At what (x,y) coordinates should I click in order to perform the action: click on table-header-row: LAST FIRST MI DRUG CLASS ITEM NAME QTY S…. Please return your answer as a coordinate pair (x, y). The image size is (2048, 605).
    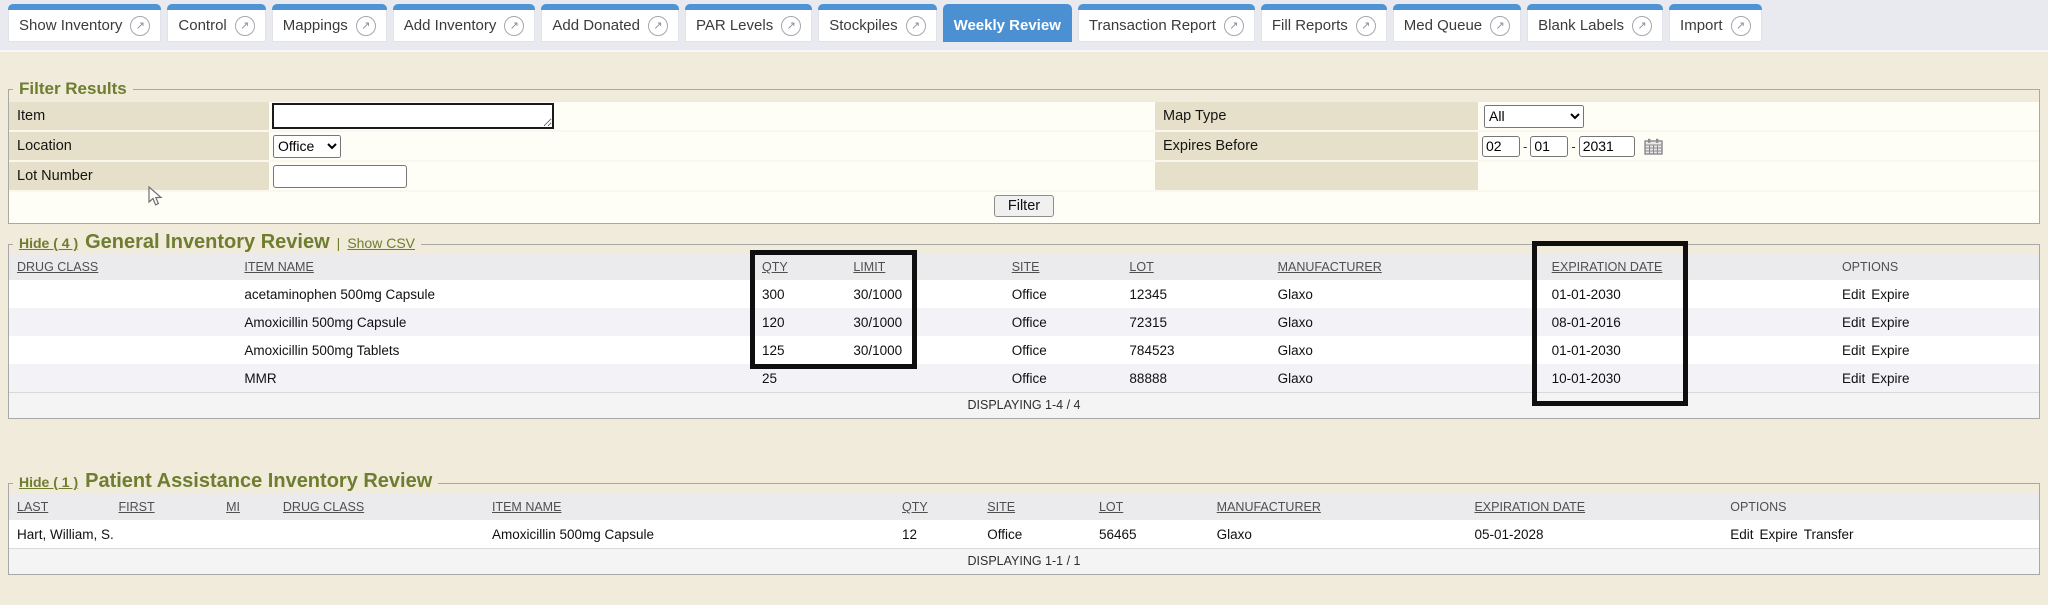
    Looking at the image, I should click on (1024, 507).